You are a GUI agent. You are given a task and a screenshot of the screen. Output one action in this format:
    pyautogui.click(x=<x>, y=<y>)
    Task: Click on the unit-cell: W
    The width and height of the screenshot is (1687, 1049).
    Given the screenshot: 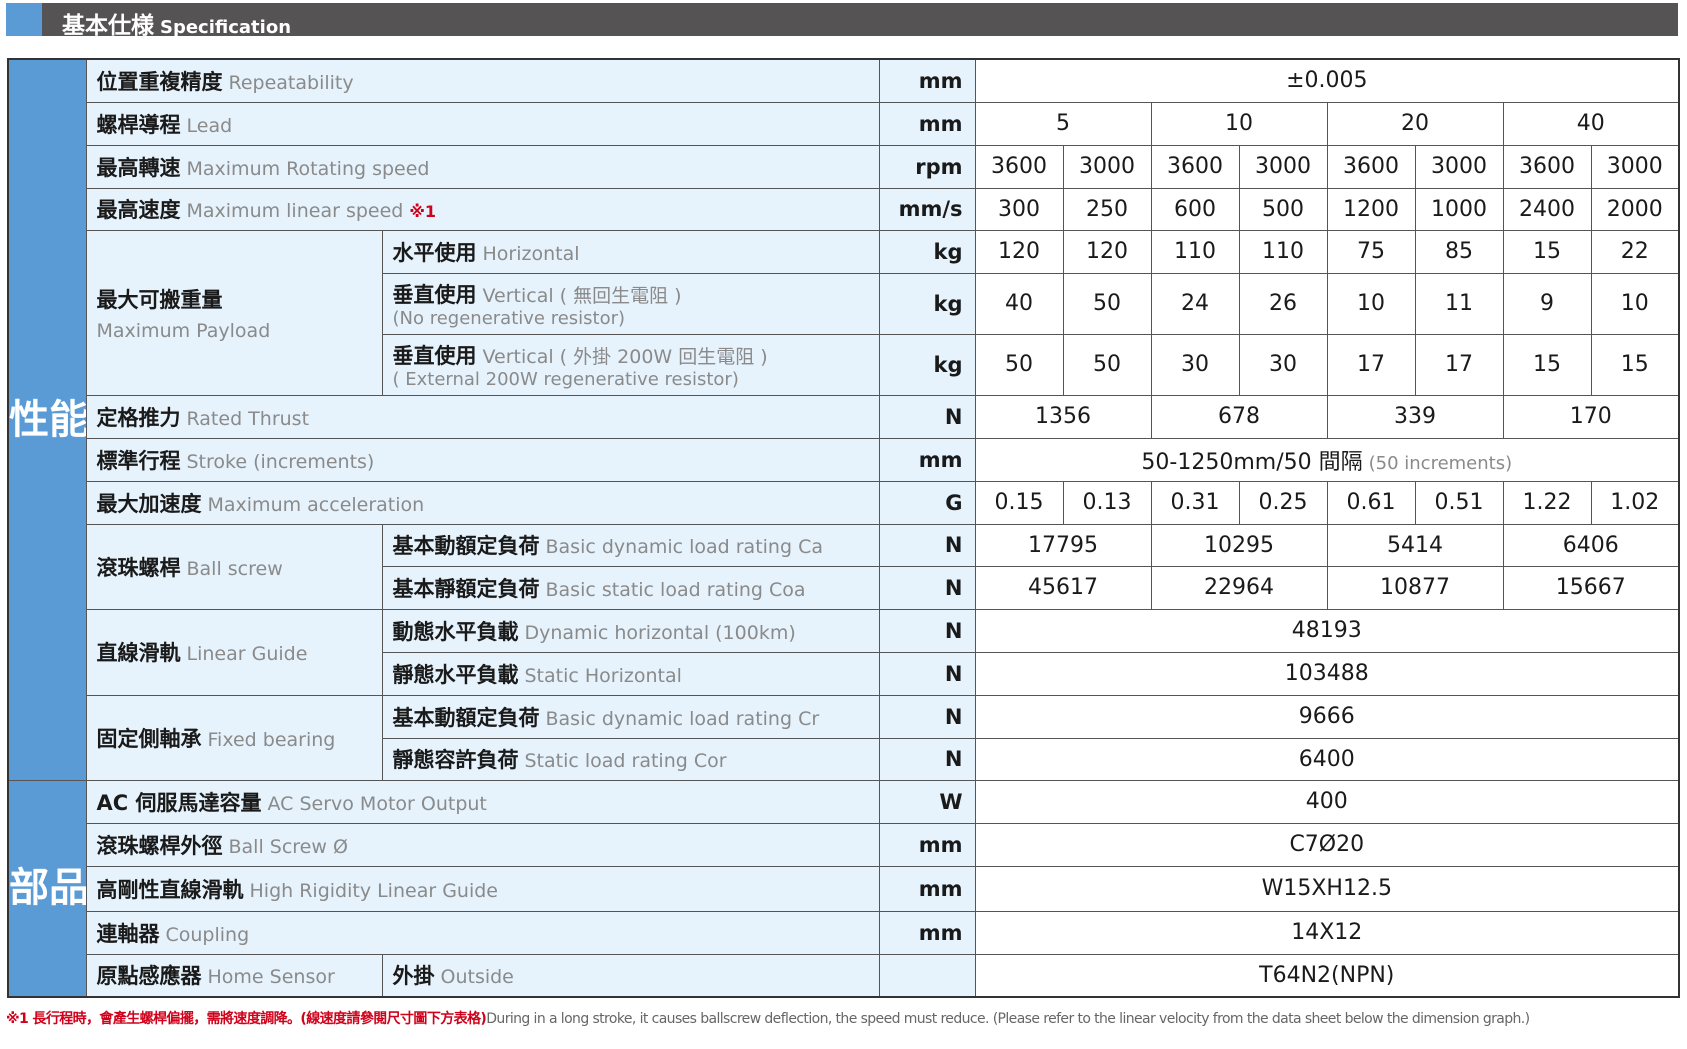 What is the action you would take?
    pyautogui.click(x=927, y=801)
    